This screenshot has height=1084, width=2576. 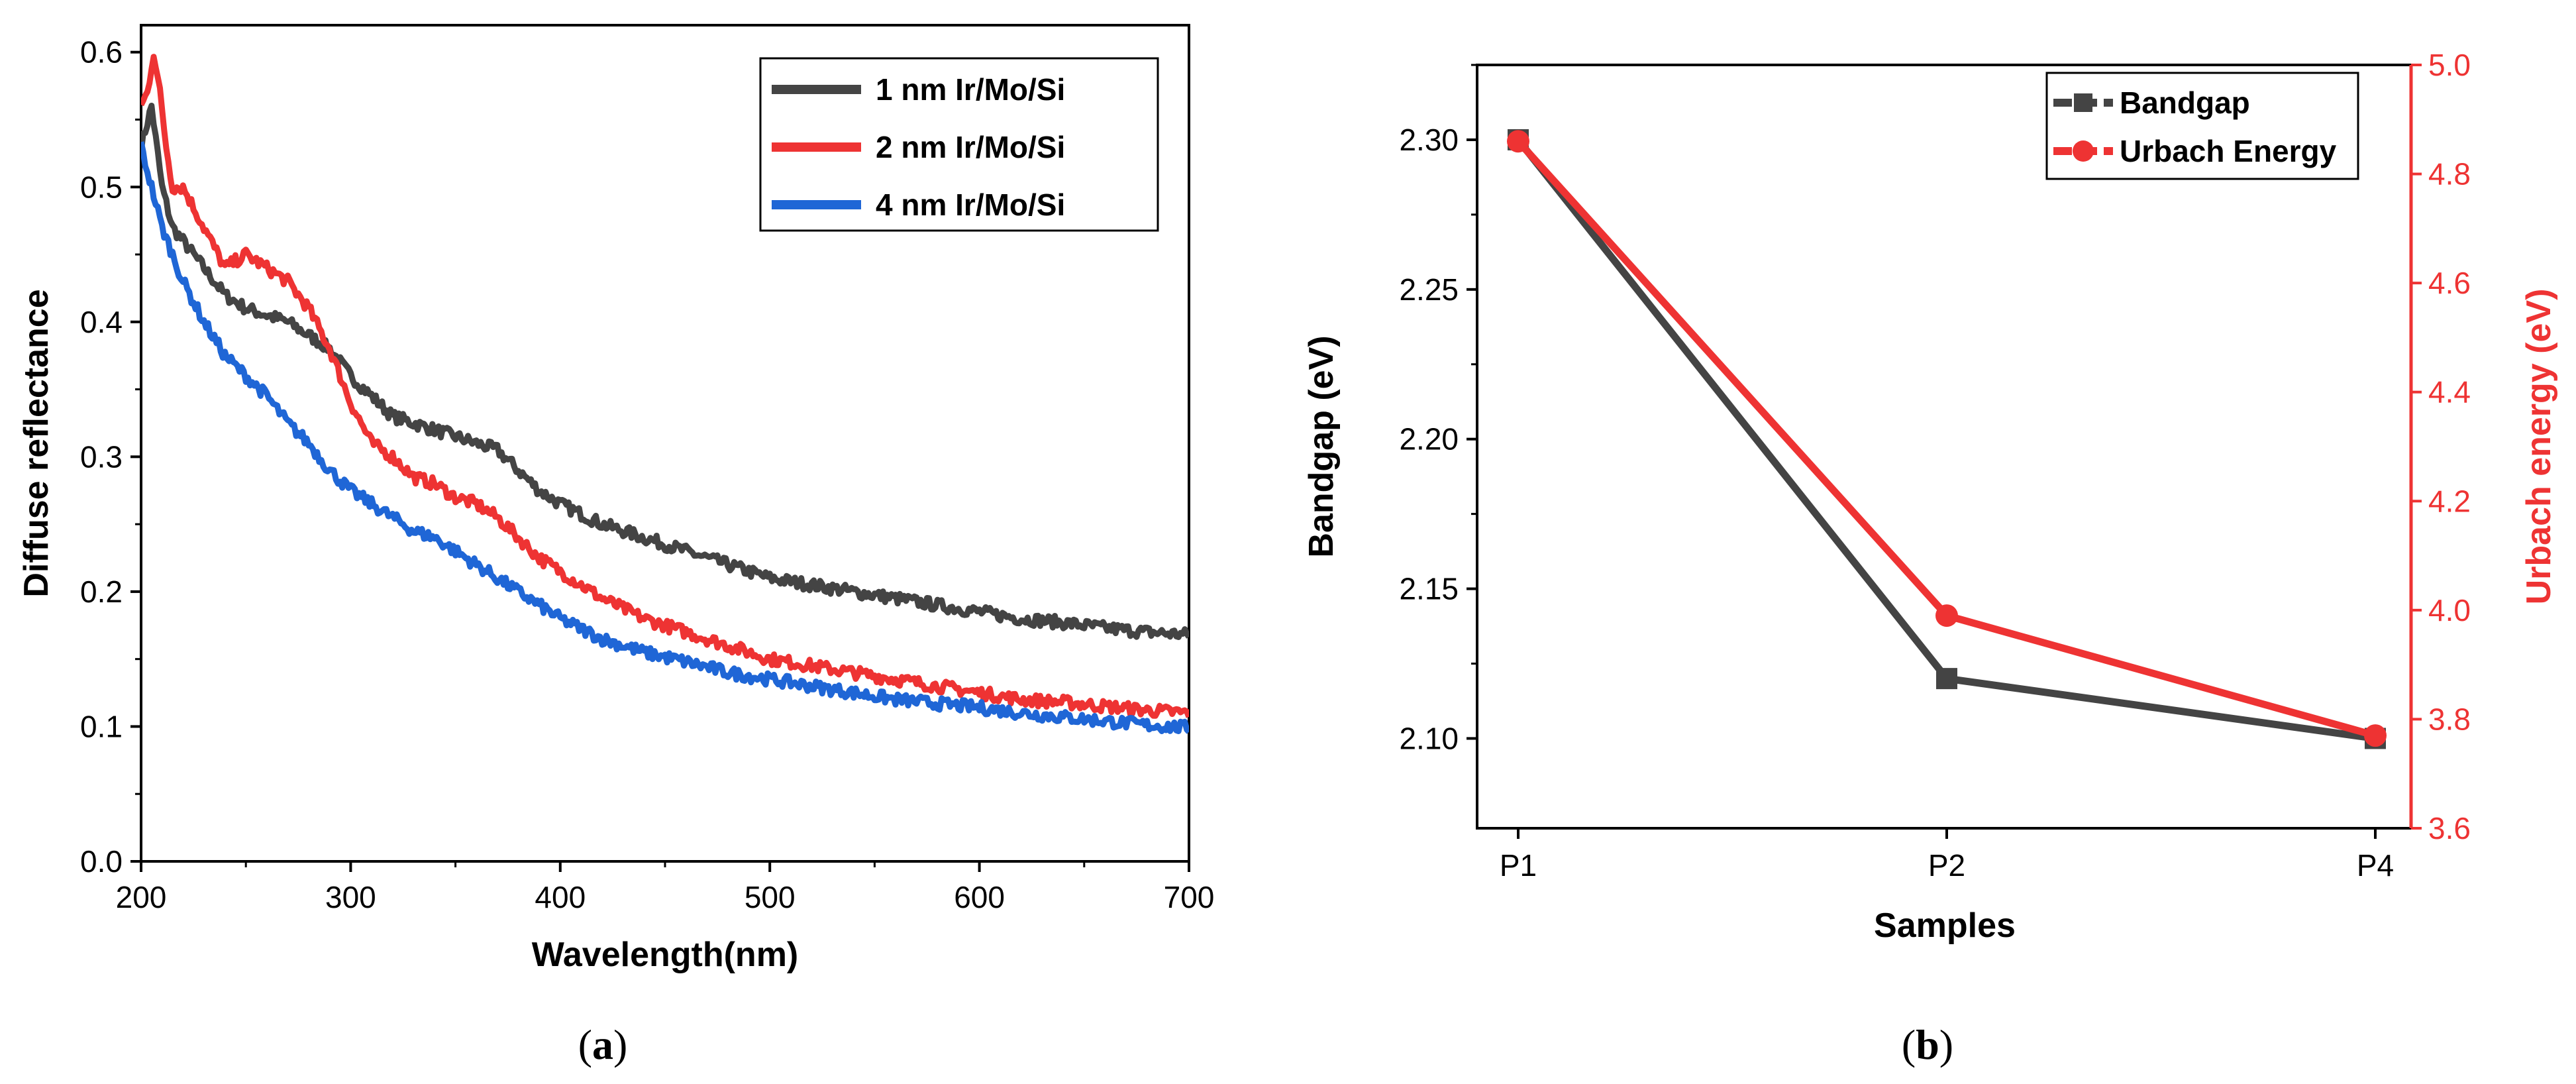 What do you see at coordinates (2375, 865) in the screenshot?
I see `b-x-tick-label: P4` at bounding box center [2375, 865].